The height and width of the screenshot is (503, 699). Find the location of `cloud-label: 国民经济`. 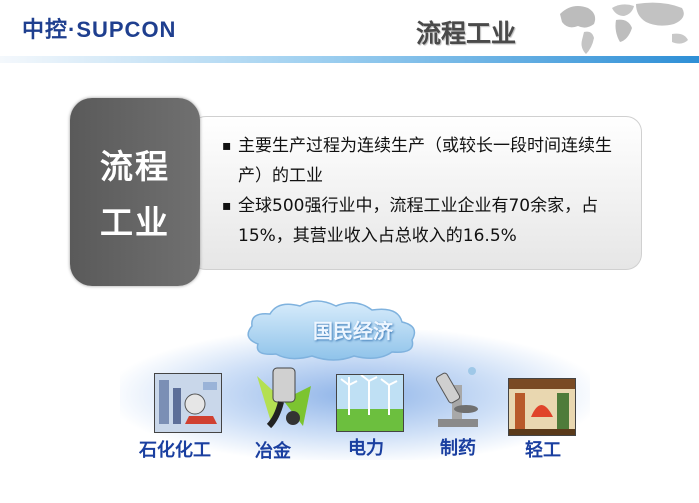

cloud-label: 国民经济 is located at coordinates (353, 329).